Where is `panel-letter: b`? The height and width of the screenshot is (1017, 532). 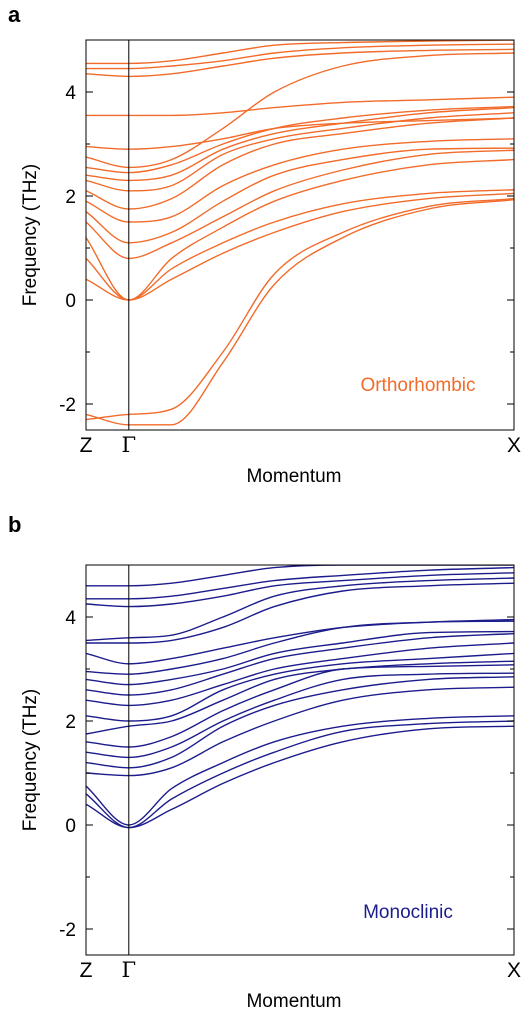 panel-letter: b is located at coordinates (14, 524).